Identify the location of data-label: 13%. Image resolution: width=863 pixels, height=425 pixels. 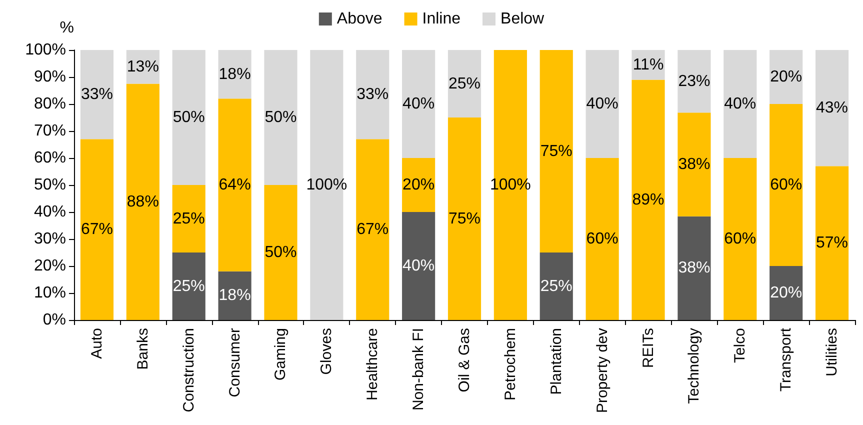
(142, 67).